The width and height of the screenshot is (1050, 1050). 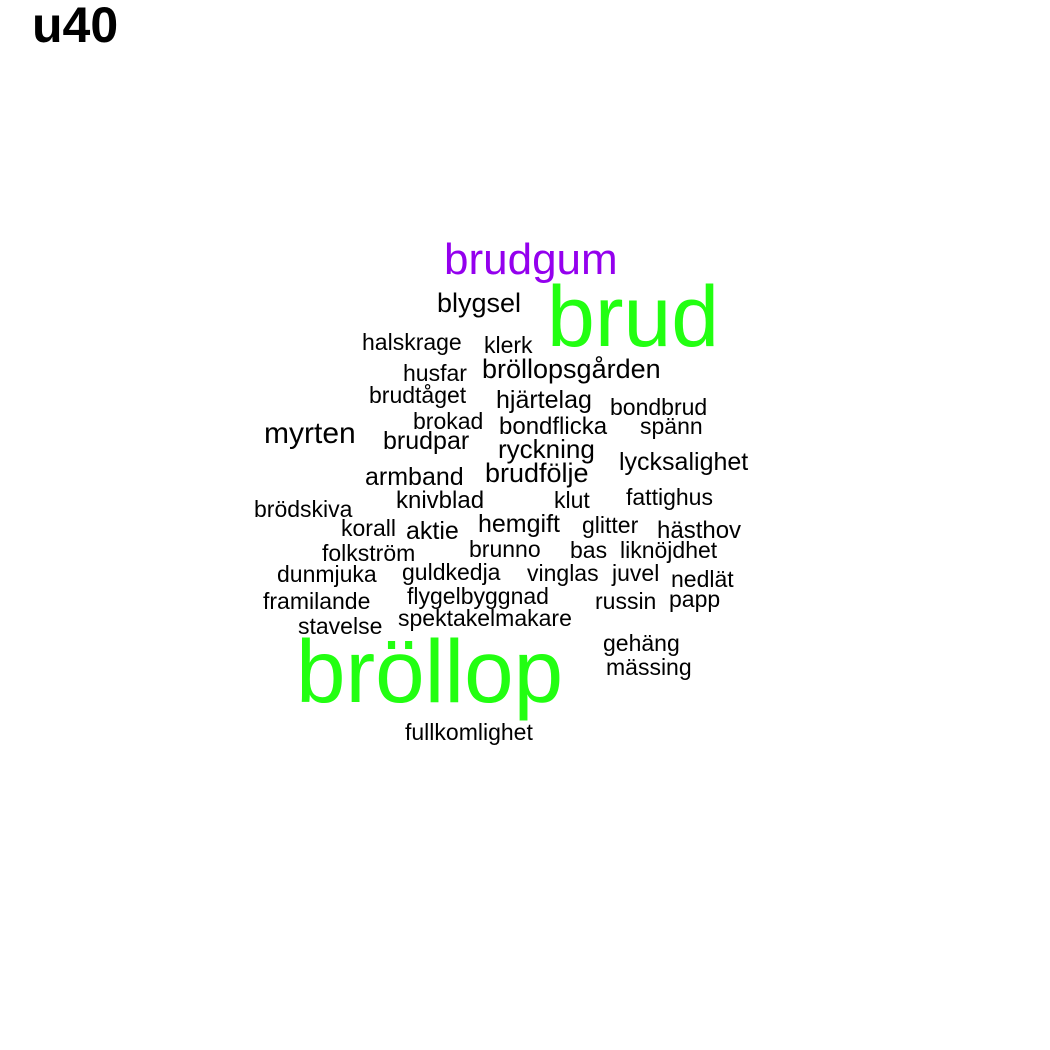 What do you see at coordinates (469, 732) in the screenshot?
I see `word-fullkomlighet: fullkomlighet` at bounding box center [469, 732].